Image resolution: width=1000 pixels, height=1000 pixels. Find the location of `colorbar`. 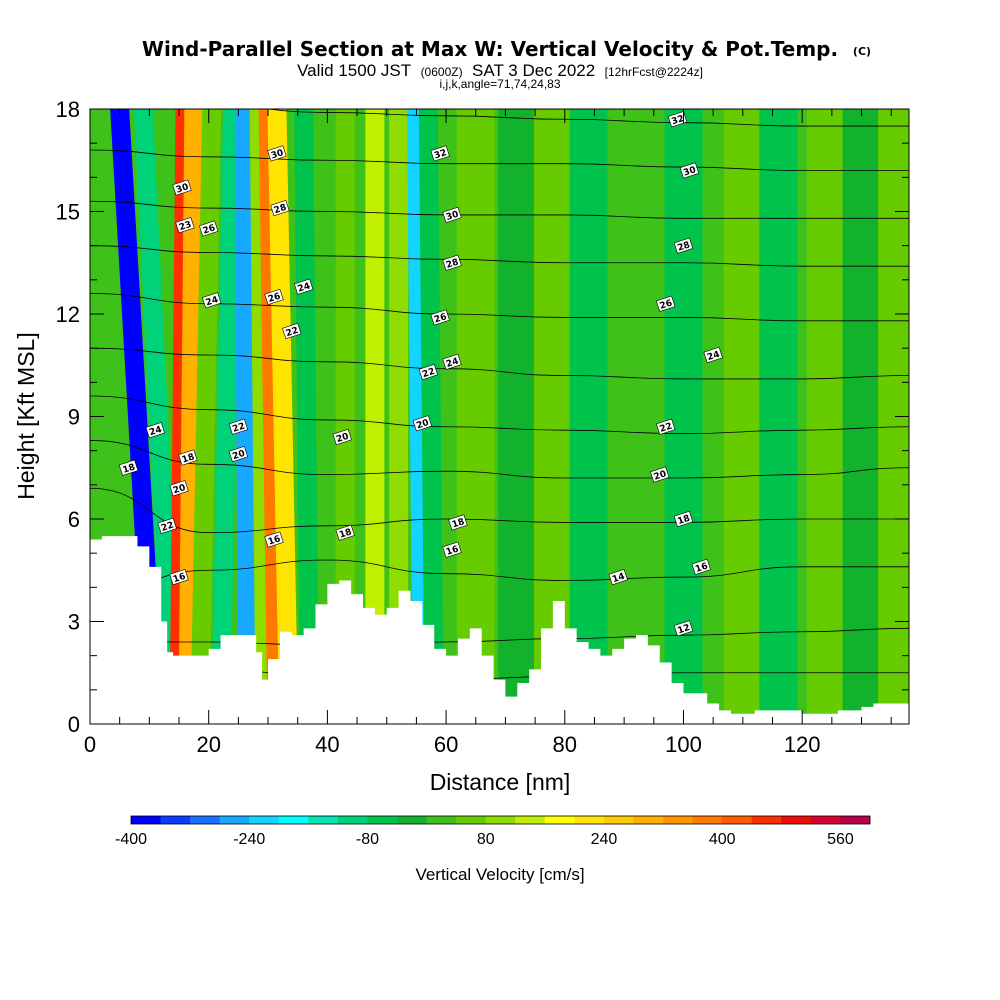

colorbar is located at coordinates (500, 820).